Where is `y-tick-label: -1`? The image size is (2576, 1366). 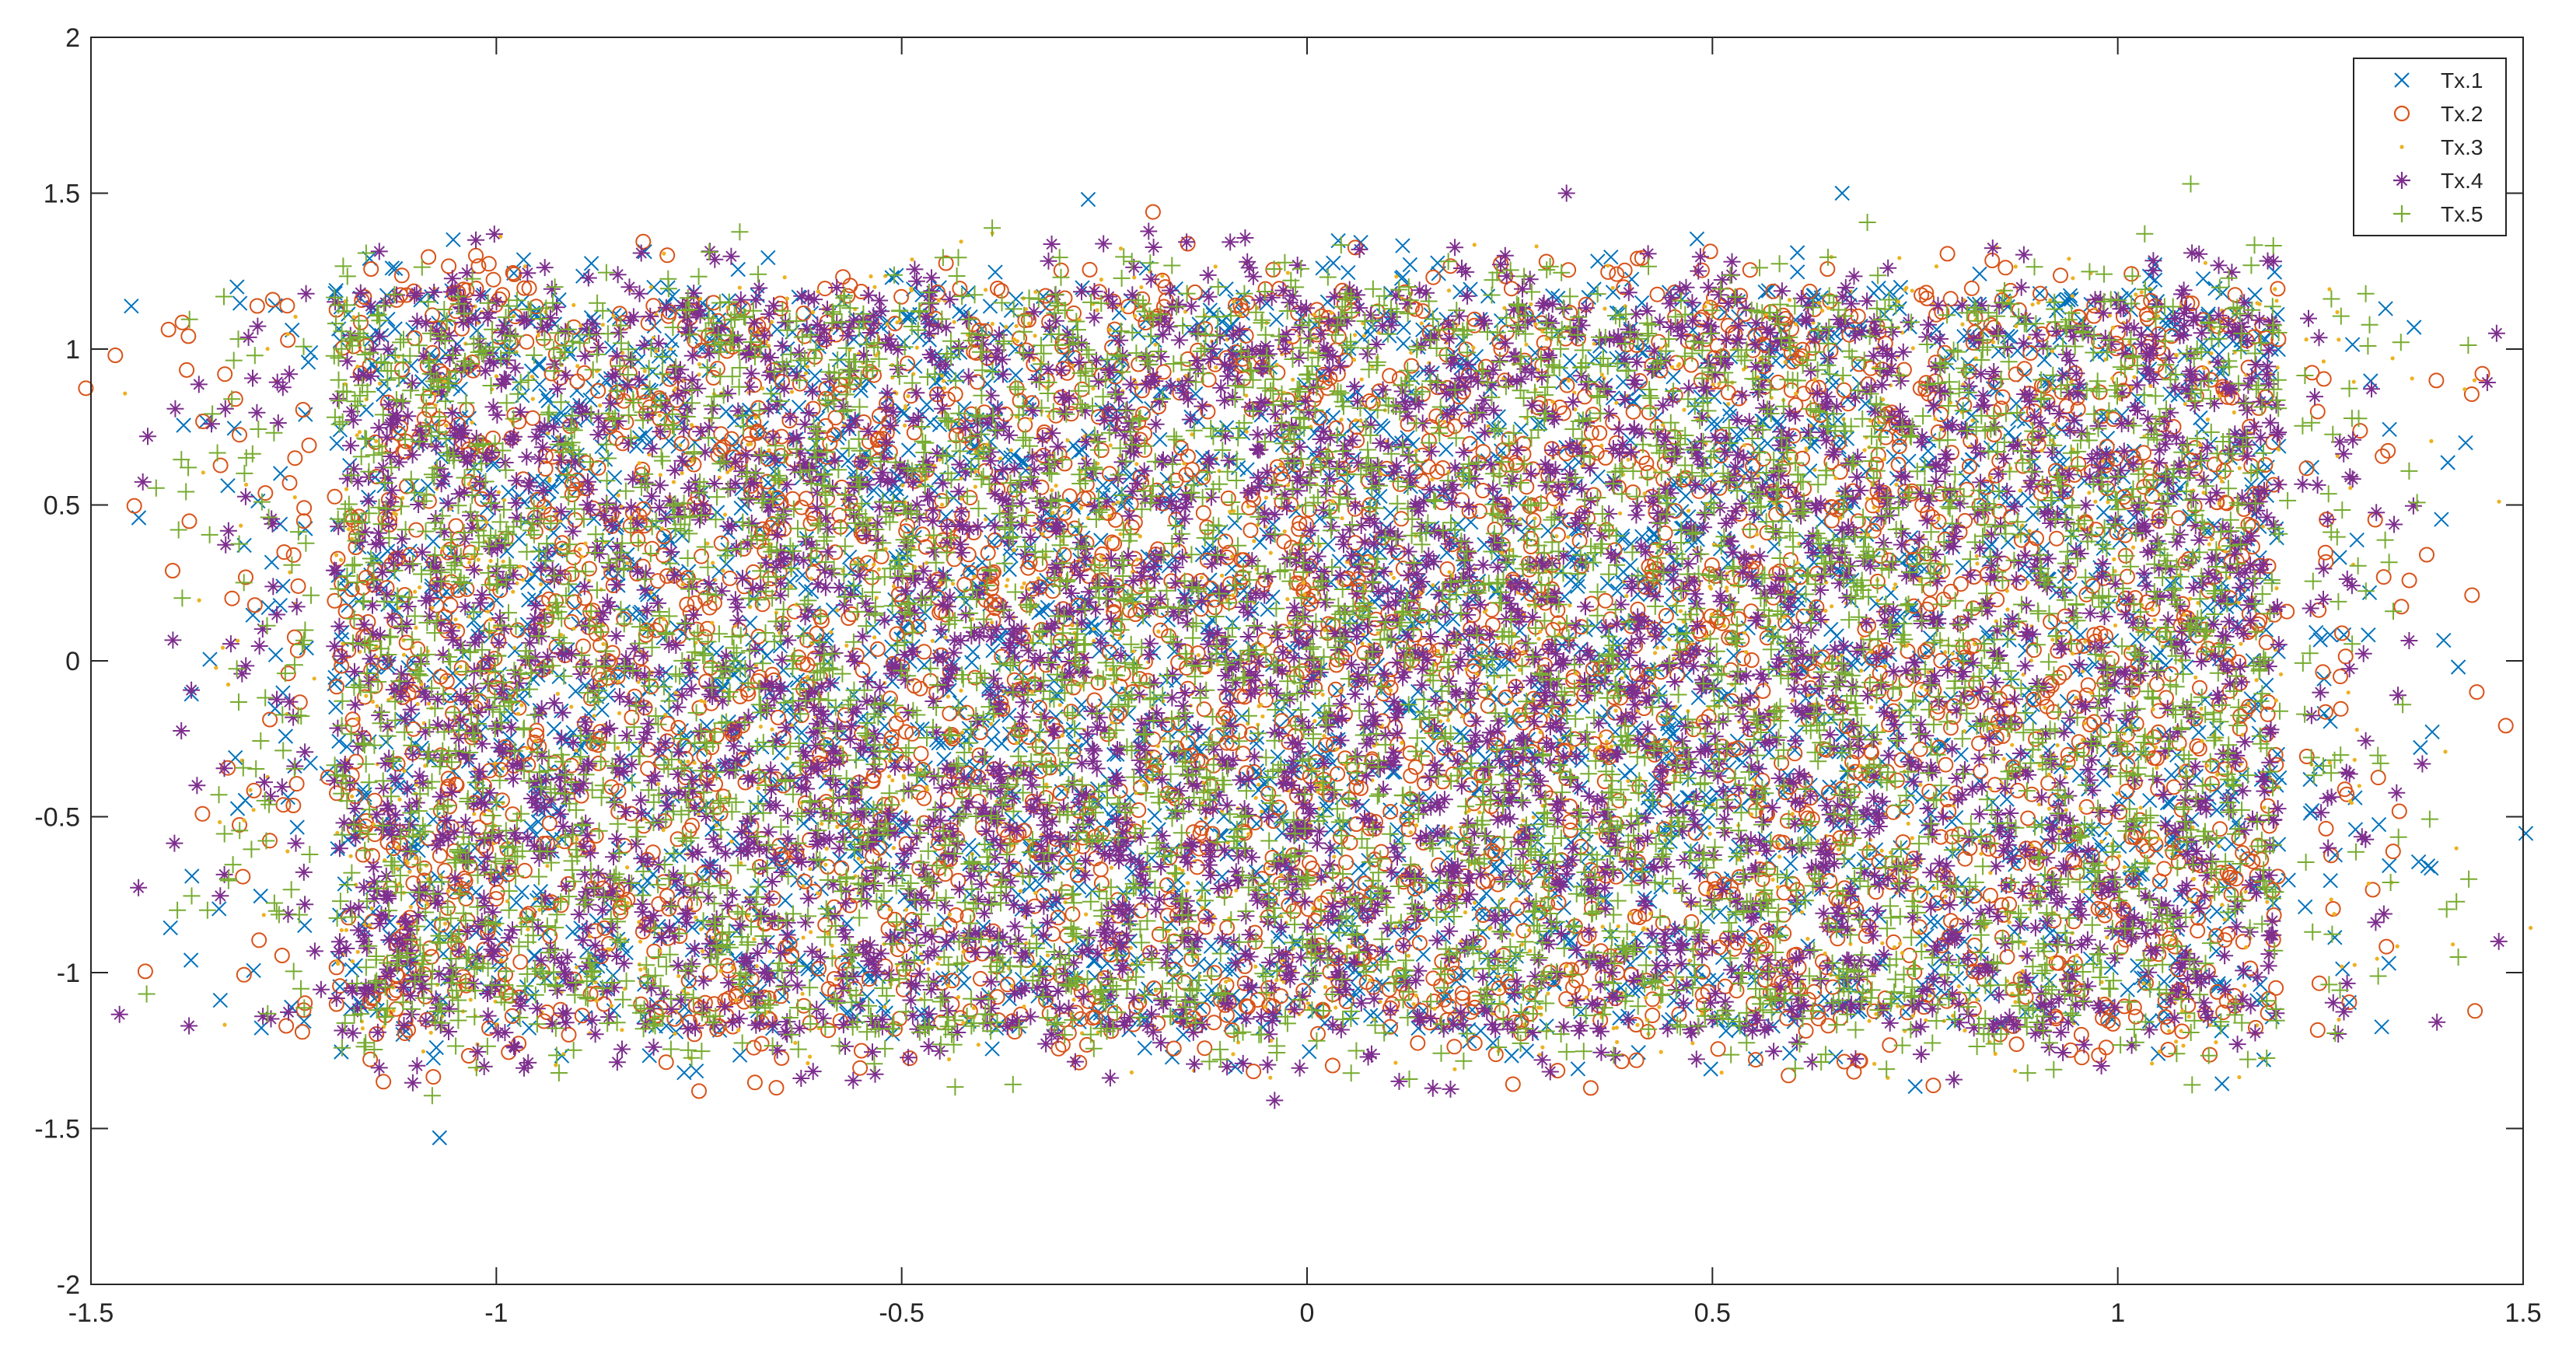 y-tick-label: -1 is located at coordinates (68, 973).